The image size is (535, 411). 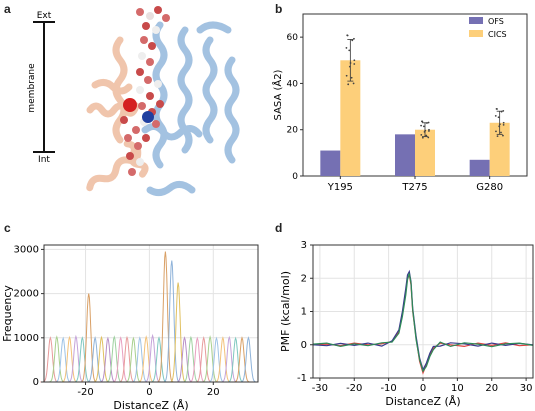 I want to click on panel-label-b: b, so click(x=279, y=9).